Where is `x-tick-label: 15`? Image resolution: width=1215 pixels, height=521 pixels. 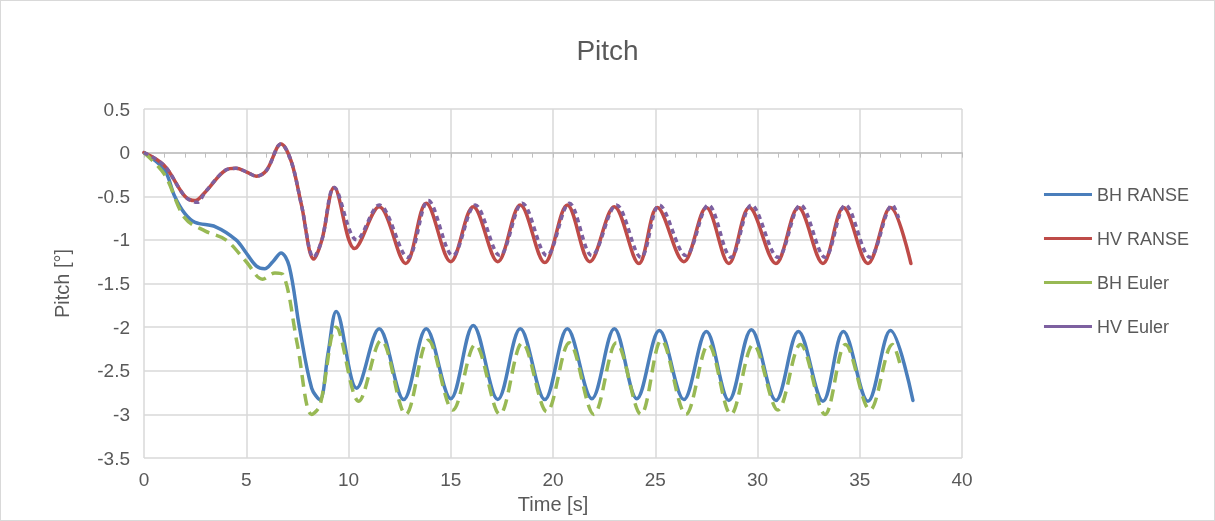
x-tick-label: 15 is located at coordinates (451, 479).